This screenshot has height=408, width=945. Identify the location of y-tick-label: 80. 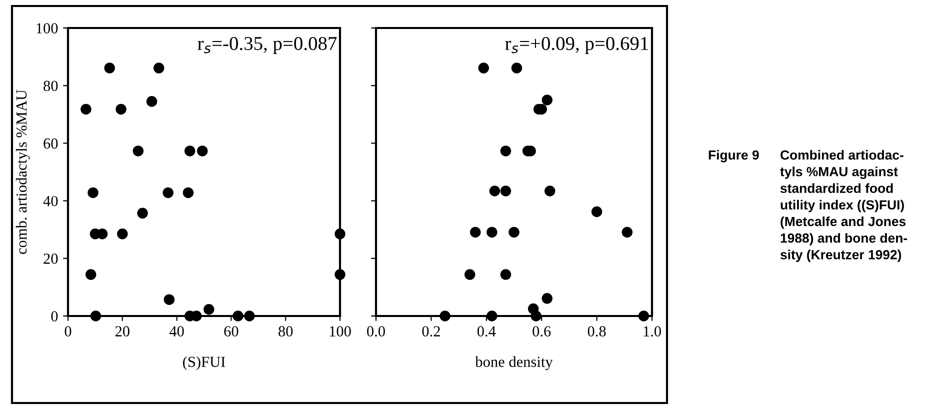
(51, 86).